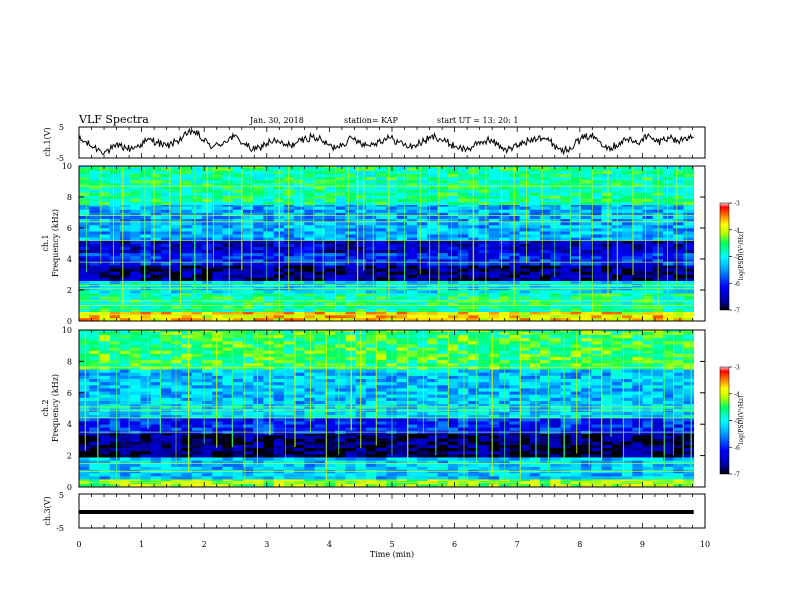 This screenshot has height=612, width=792. I want to click on spec1-freq-tick-label: 8, so click(69, 197).